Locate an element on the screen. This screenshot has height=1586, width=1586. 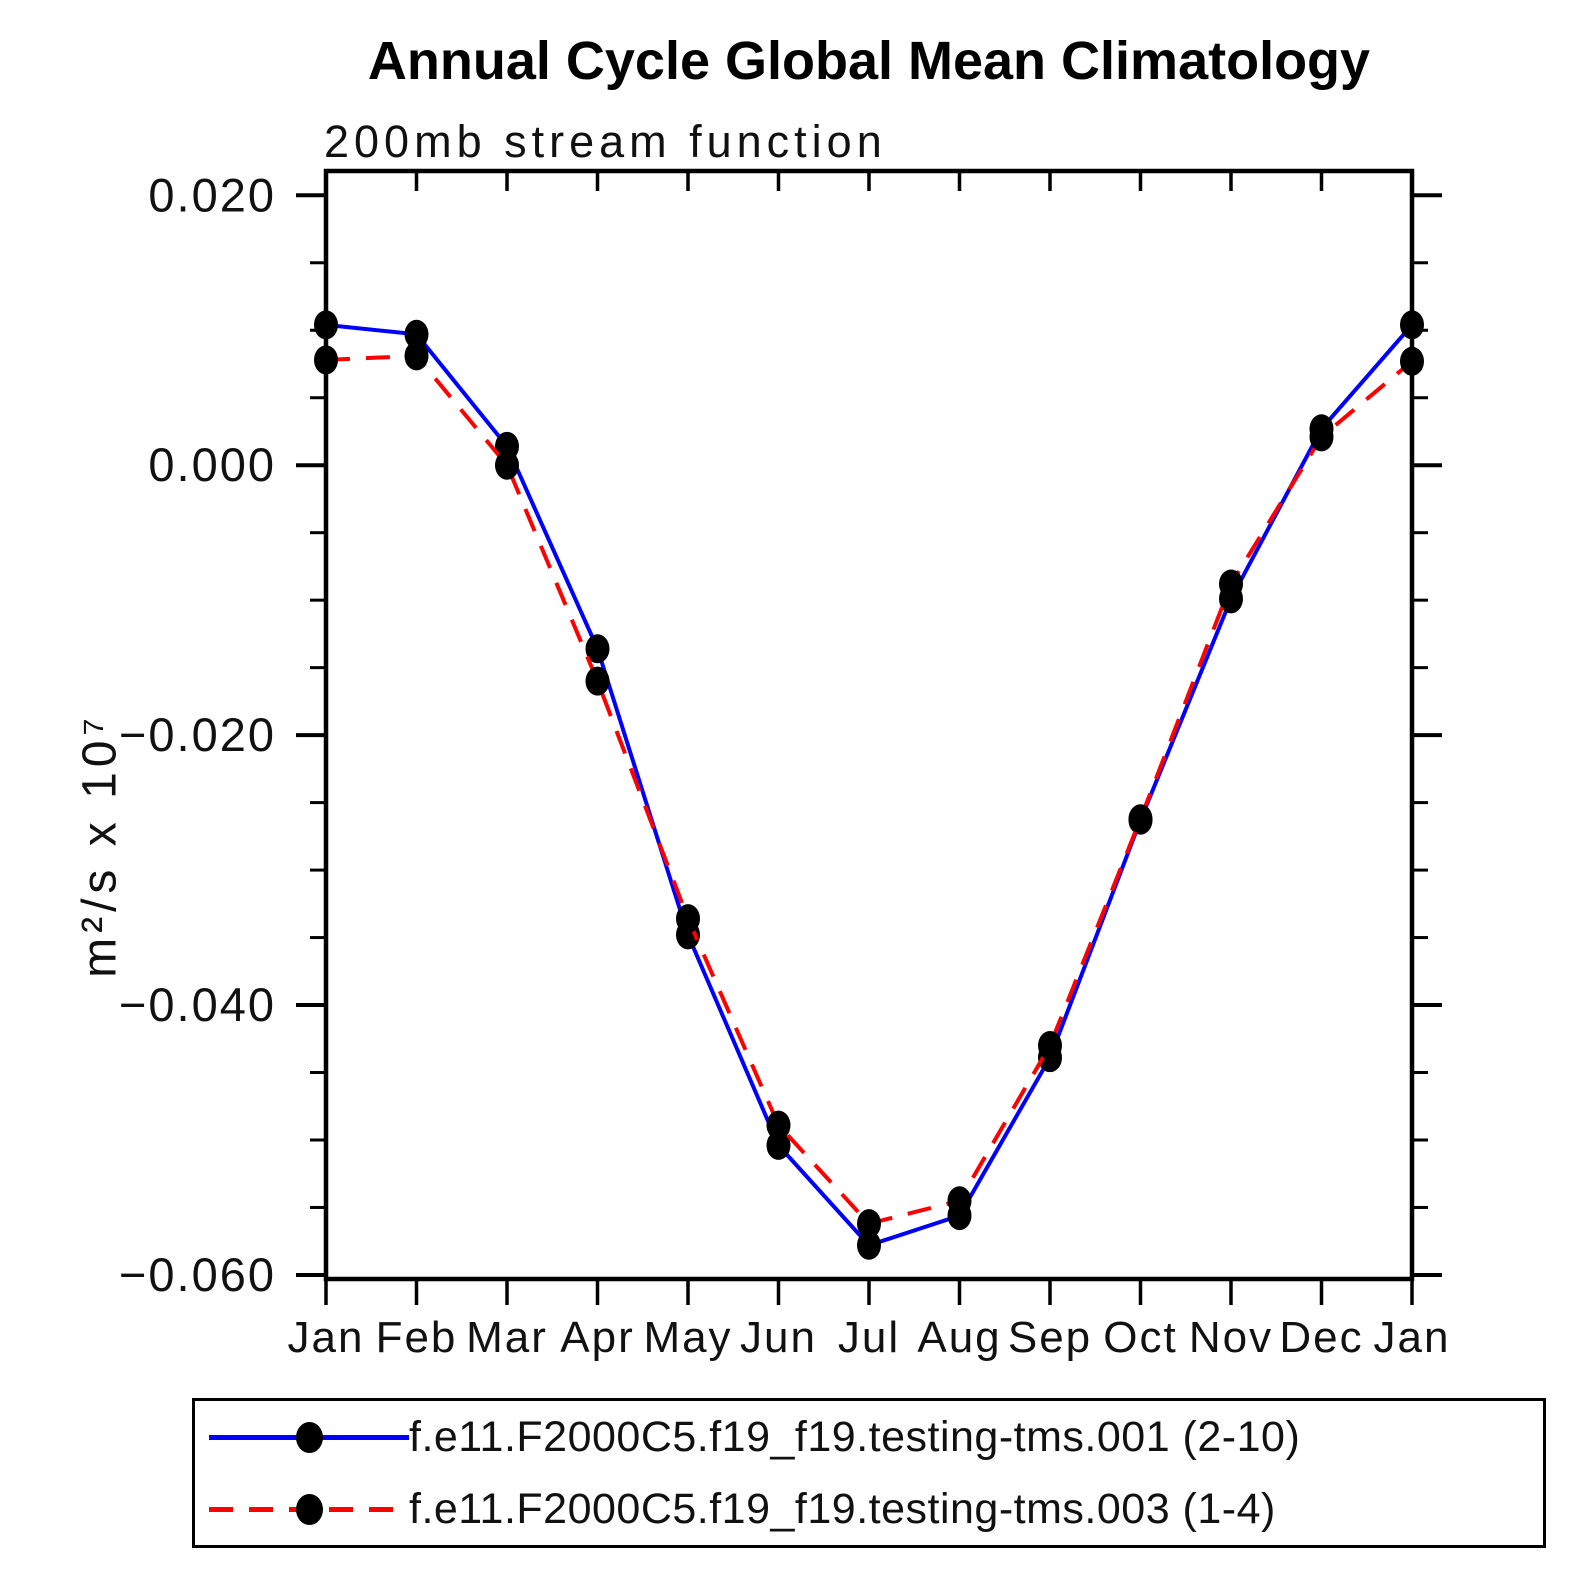
x-tick-label: Dec is located at coordinates (1321, 1337).